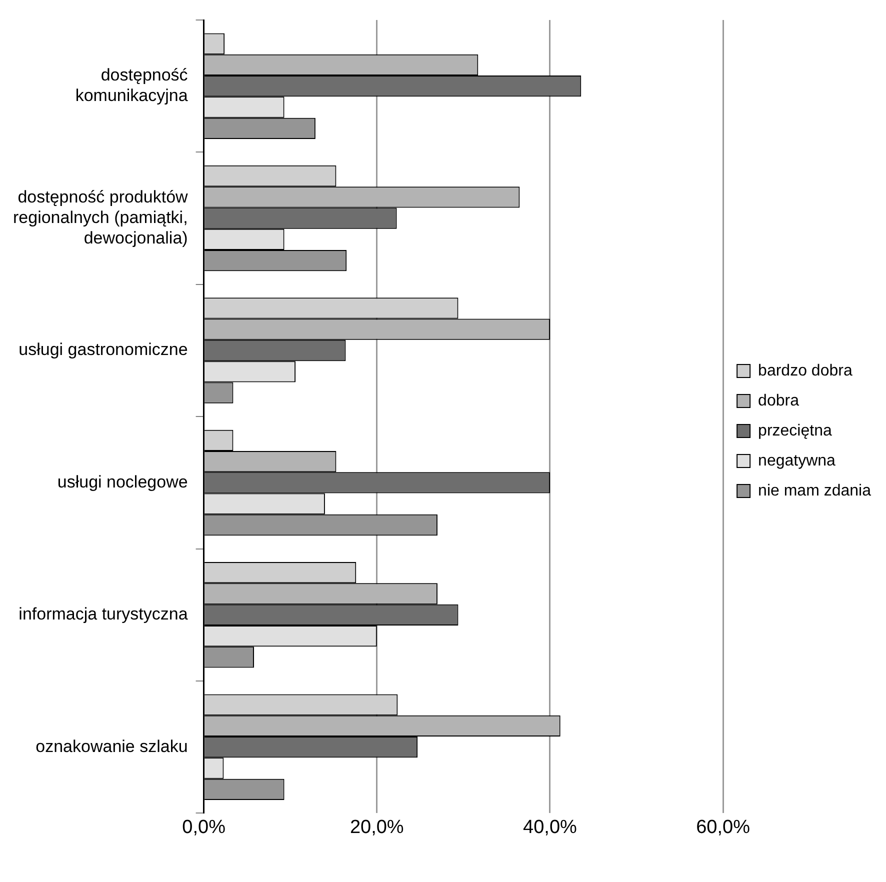  What do you see at coordinates (103, 350) in the screenshot?
I see `y-tick-label: usługi gastronomiczne` at bounding box center [103, 350].